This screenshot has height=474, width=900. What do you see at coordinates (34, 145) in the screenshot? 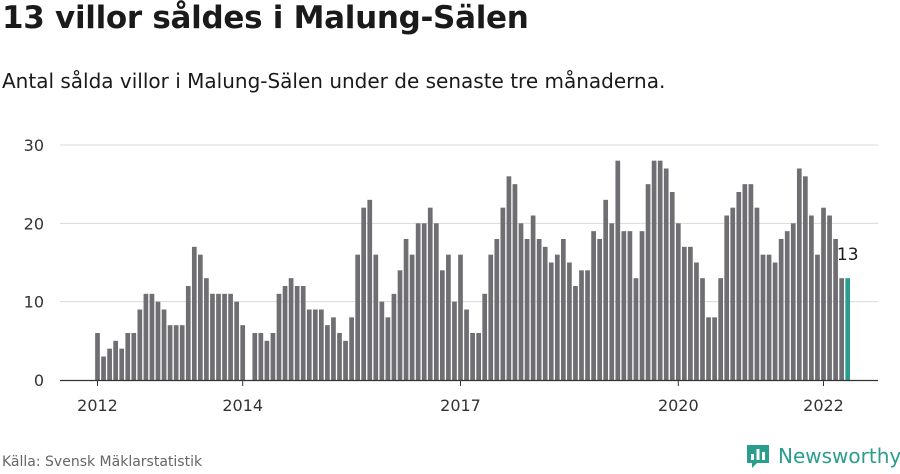
I see `y-tick-label: 30` at bounding box center [34, 145].